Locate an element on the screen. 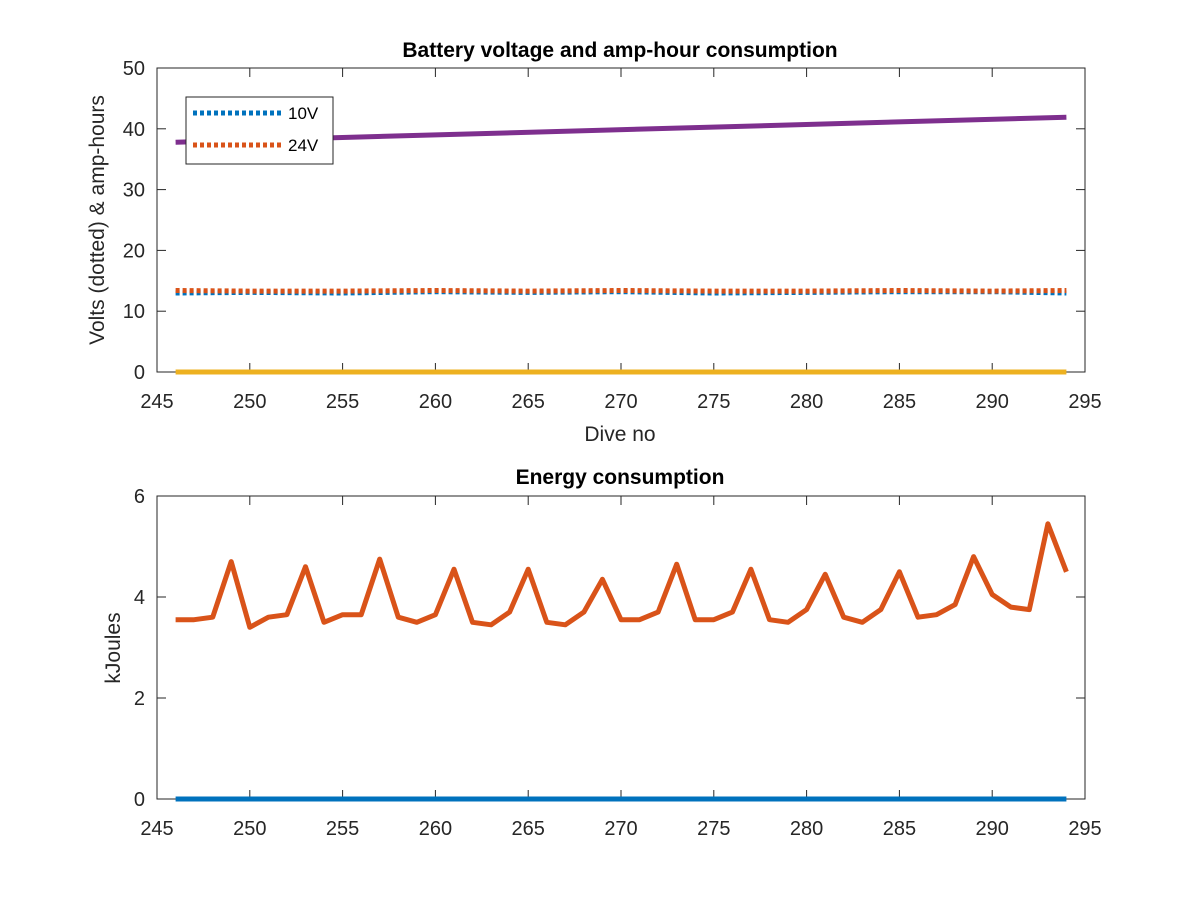 The width and height of the screenshot is (1200, 905). bottom-x-tick-label: 250 is located at coordinates (249, 829).